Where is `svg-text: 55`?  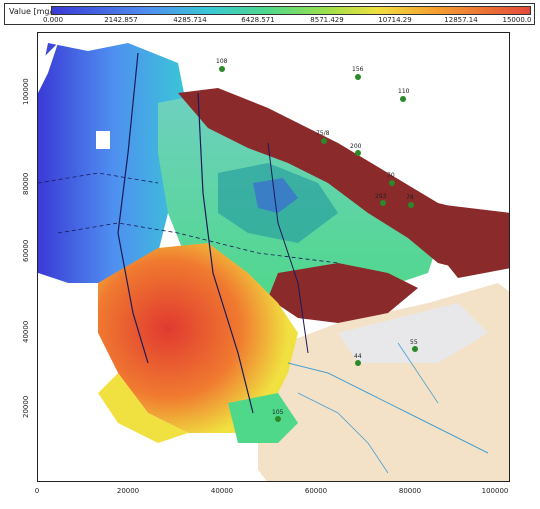 svg-text: 55 is located at coordinates (414, 342).